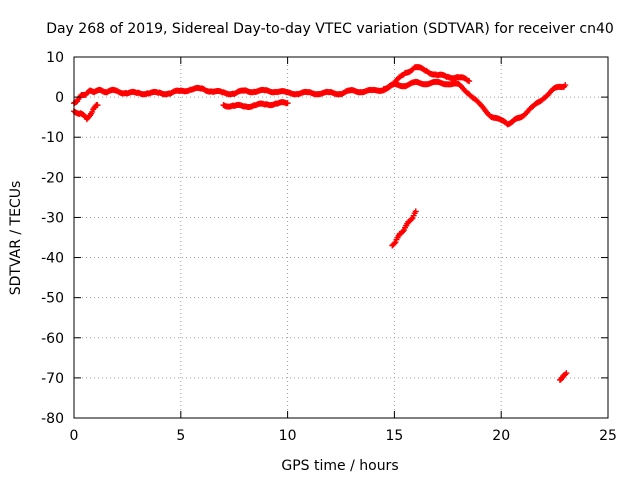  I want to click on series-segment-23h, so click(563, 376).